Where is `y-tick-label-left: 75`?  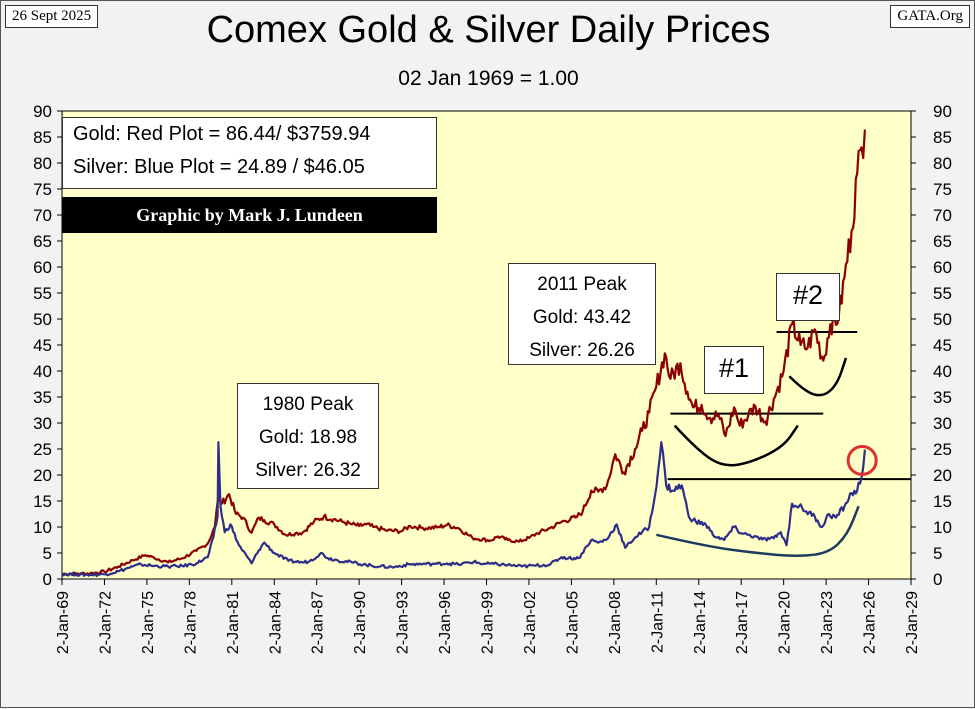
y-tick-label-left: 75 is located at coordinates (42, 189).